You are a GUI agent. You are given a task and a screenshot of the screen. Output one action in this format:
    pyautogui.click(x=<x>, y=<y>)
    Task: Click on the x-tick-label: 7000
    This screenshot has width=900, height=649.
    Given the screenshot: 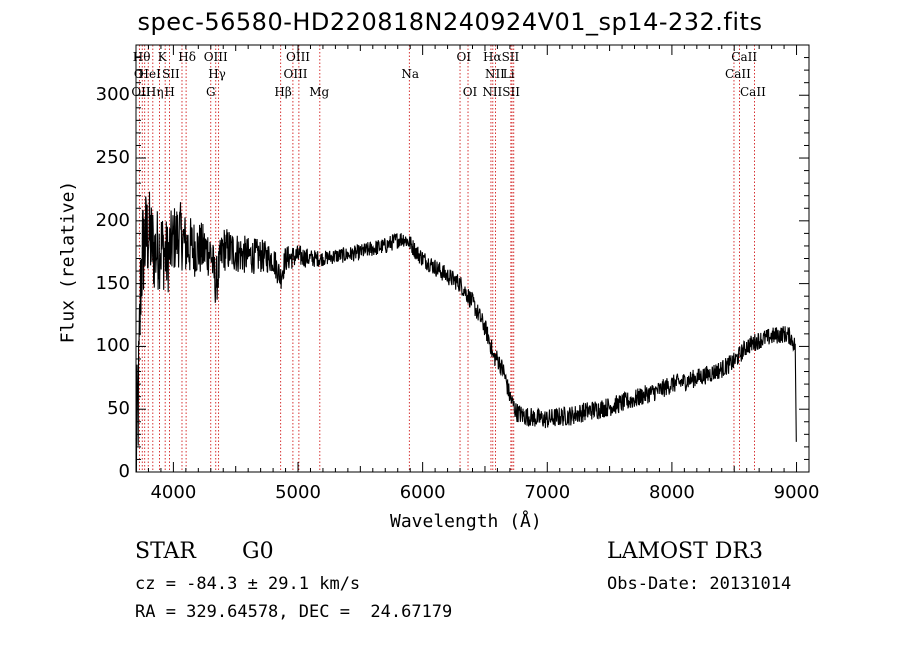 What is the action you would take?
    pyautogui.click(x=547, y=492)
    